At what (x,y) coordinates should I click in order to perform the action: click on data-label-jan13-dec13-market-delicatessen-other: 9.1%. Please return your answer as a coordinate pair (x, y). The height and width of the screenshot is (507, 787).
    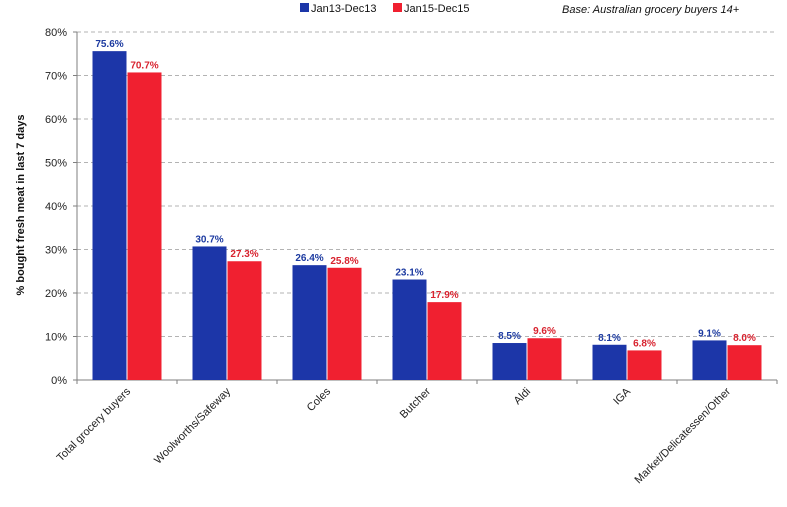
    Looking at the image, I should click on (709, 333).